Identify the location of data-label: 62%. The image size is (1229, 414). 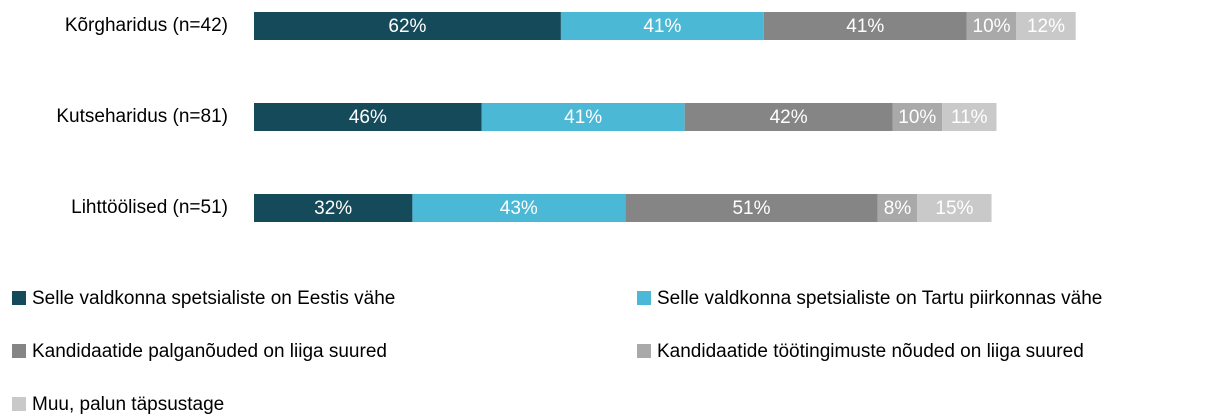
(407, 26).